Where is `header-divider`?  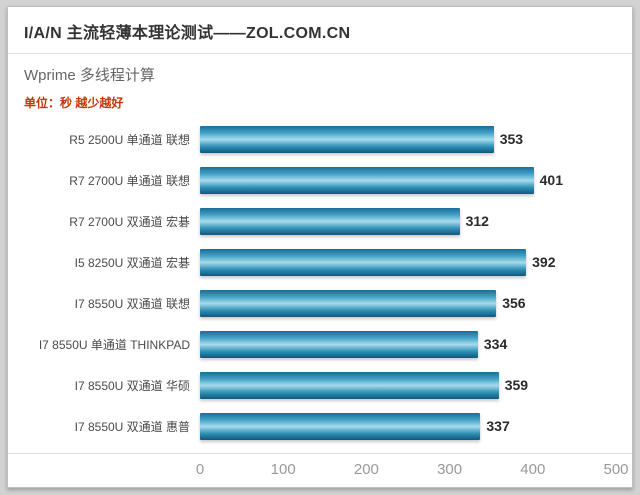
header-divider is located at coordinates (320, 53).